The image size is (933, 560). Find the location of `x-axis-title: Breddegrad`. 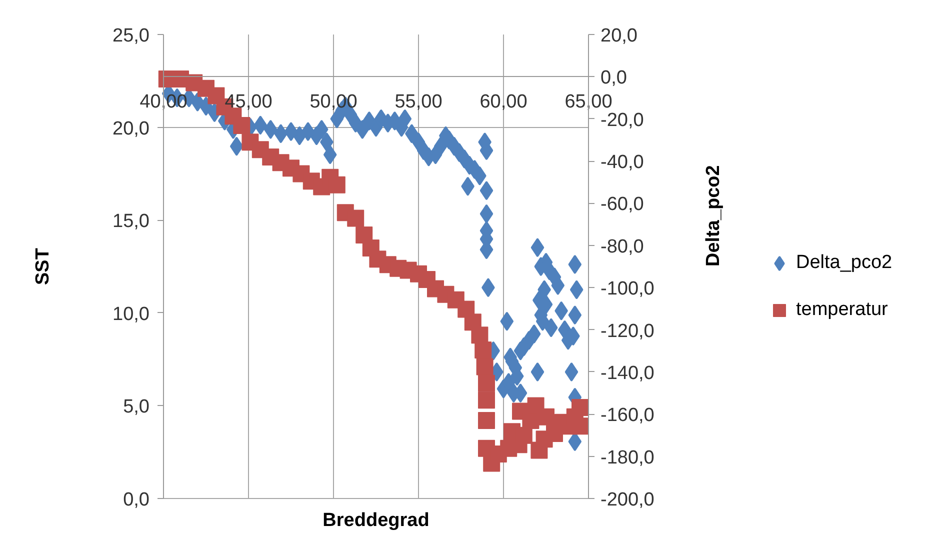

x-axis-title: Breddegrad is located at coordinates (376, 520).